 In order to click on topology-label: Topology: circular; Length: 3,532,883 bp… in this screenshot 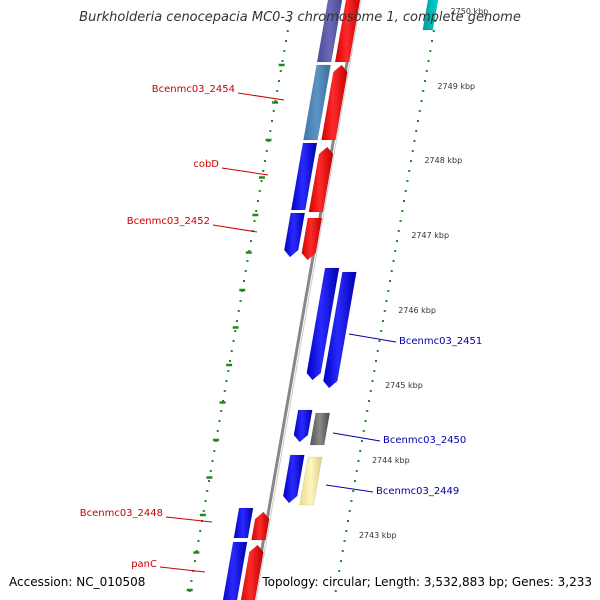, I will do `click(427, 582)`.